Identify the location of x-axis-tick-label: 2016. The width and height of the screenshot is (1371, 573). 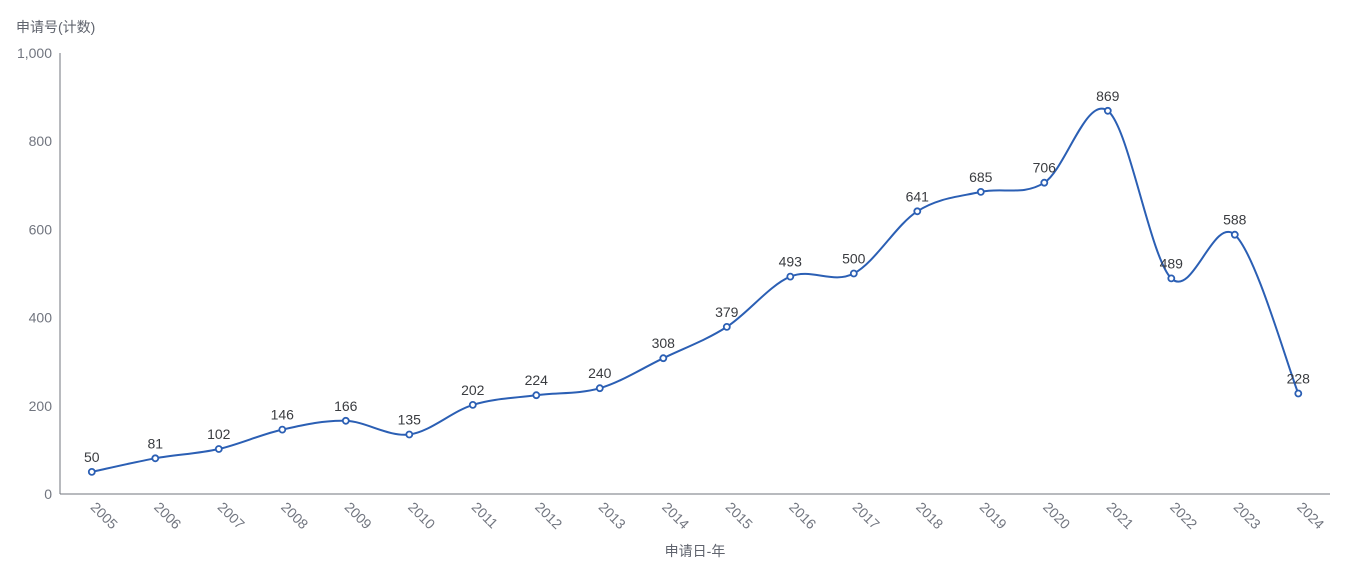
(802, 515).